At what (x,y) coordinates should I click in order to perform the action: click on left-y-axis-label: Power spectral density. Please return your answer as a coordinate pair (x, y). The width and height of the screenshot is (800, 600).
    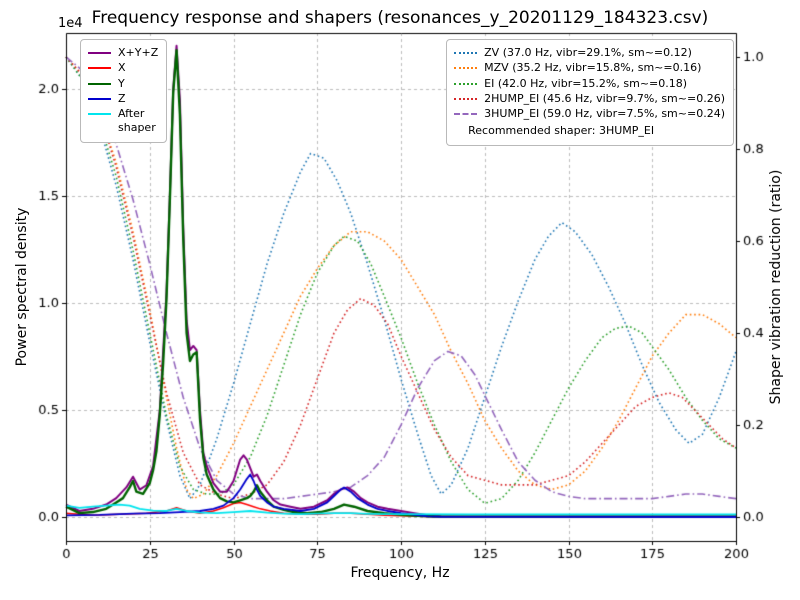
    Looking at the image, I should click on (22, 287).